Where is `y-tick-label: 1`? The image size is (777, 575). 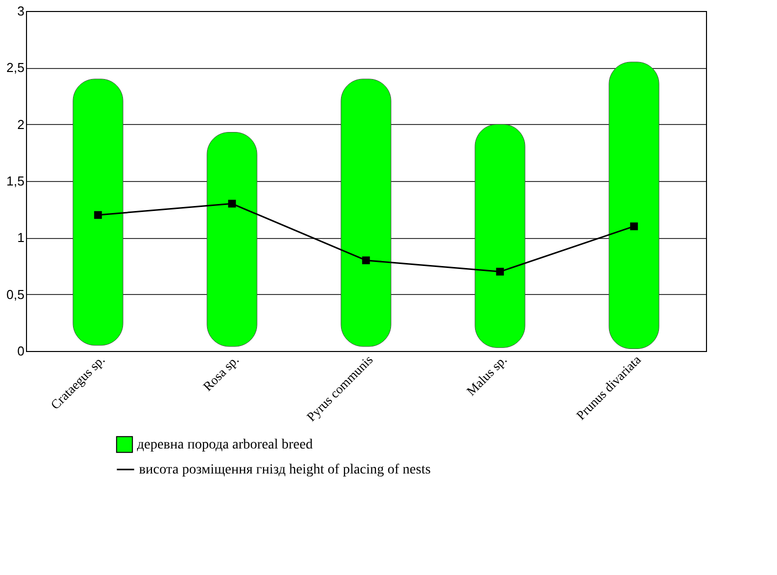 y-tick-label: 1 is located at coordinates (20, 238).